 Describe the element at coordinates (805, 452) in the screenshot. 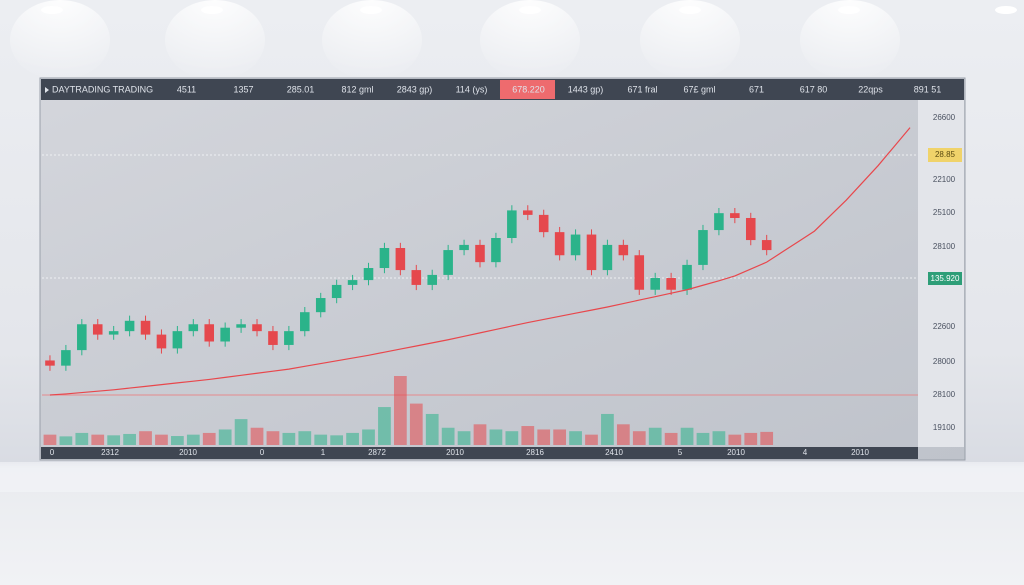

I see `x-axis-label: 4` at that location.